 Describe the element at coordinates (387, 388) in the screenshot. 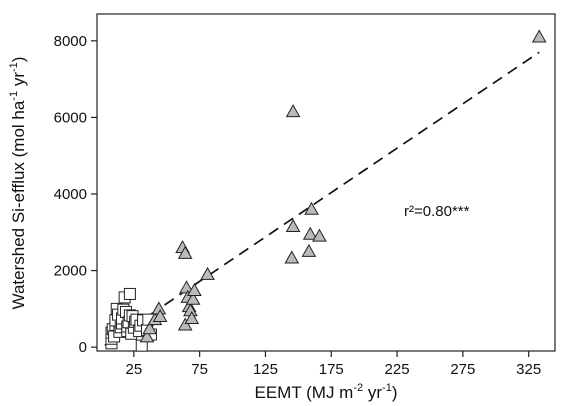

I see `x-axis-title-sup2: -1` at that location.